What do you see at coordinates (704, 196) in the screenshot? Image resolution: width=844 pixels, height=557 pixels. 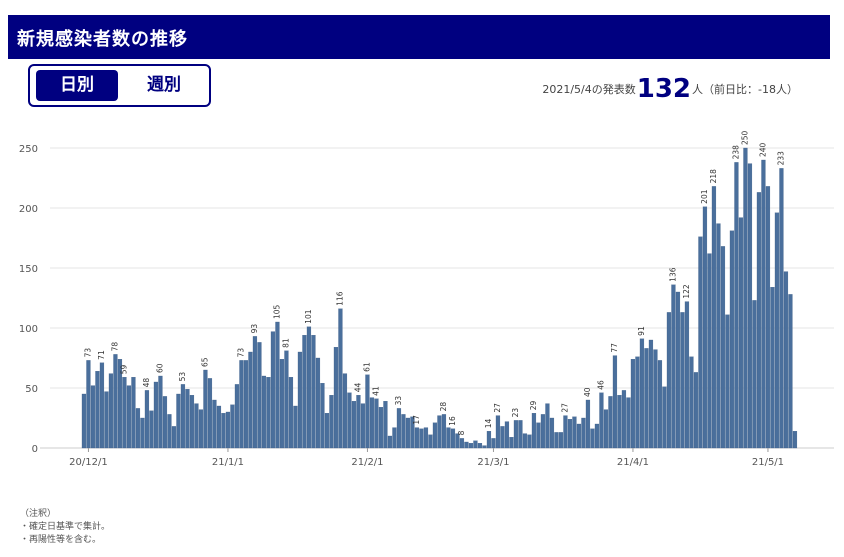 I see `data-label: 201` at bounding box center [704, 196].